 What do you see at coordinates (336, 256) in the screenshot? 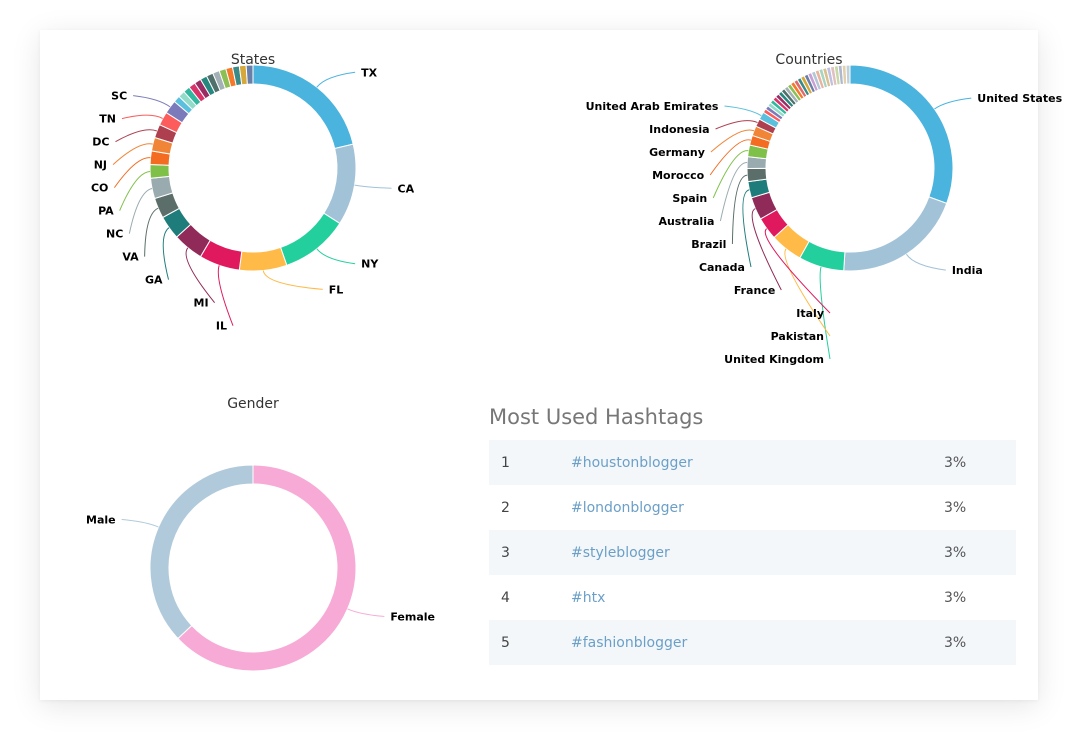
I see `connector-ny` at bounding box center [336, 256].